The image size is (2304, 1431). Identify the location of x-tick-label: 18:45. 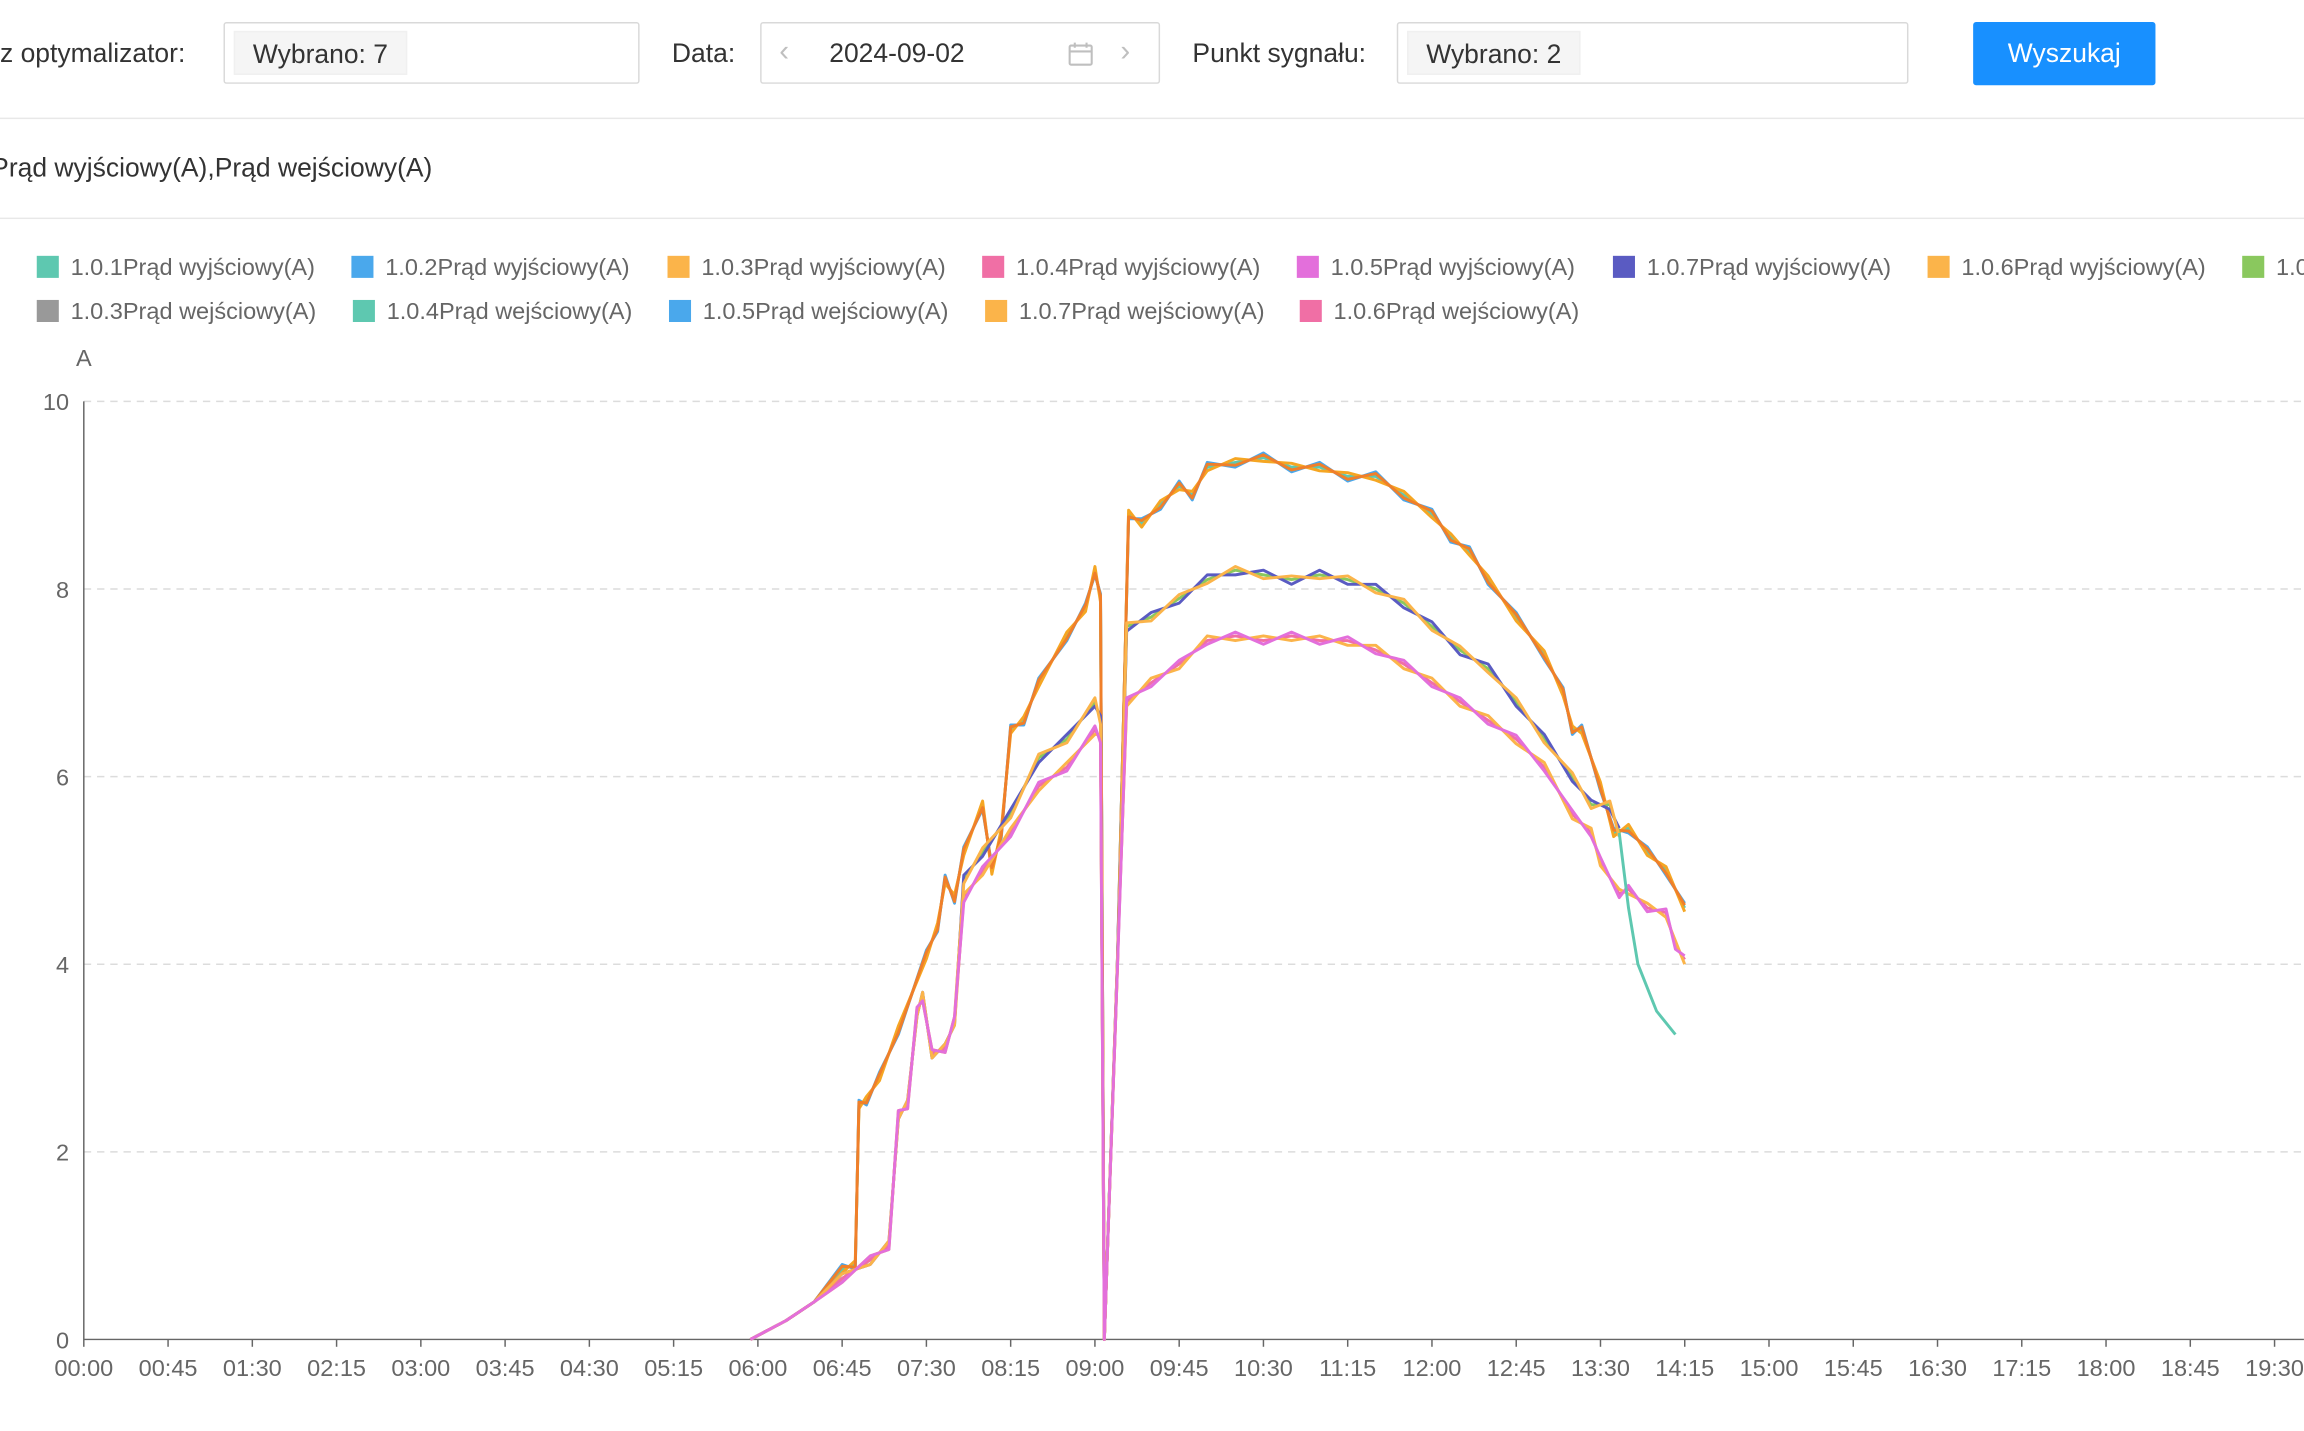
(2190, 1368).